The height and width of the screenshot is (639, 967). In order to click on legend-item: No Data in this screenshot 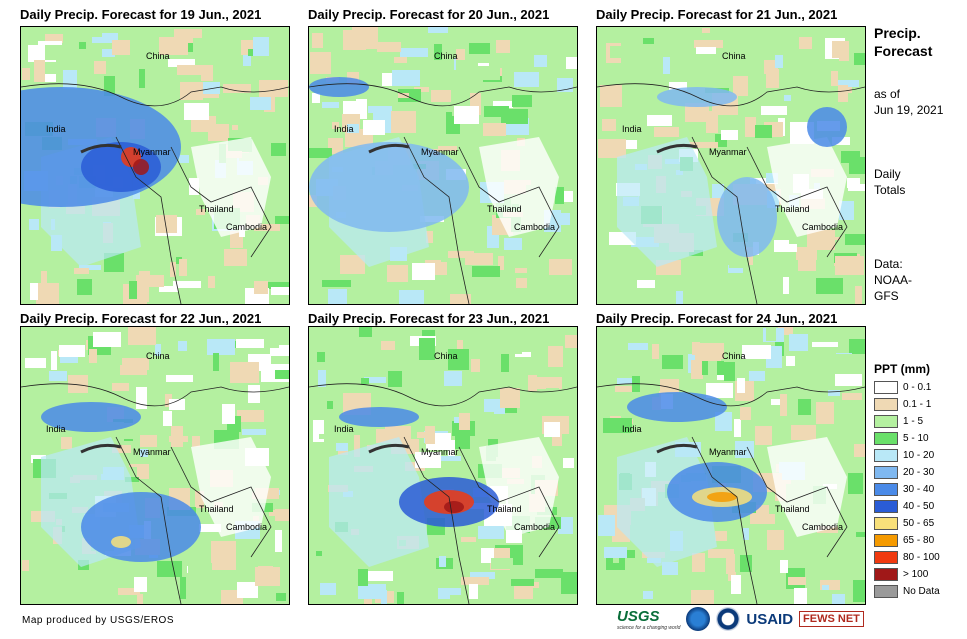, I will do `click(907, 591)`.